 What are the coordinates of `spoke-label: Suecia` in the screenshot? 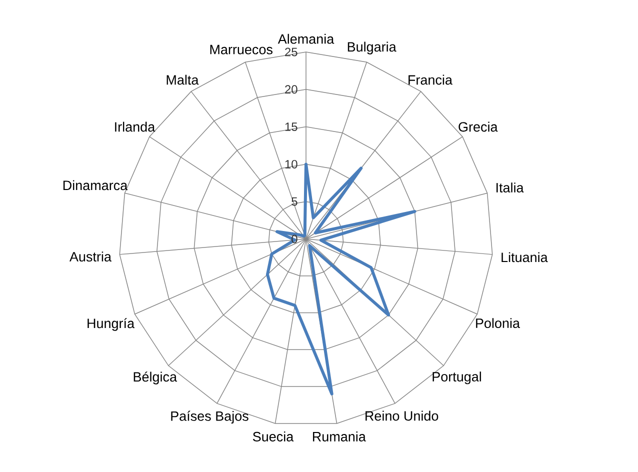 It's located at (273, 437).